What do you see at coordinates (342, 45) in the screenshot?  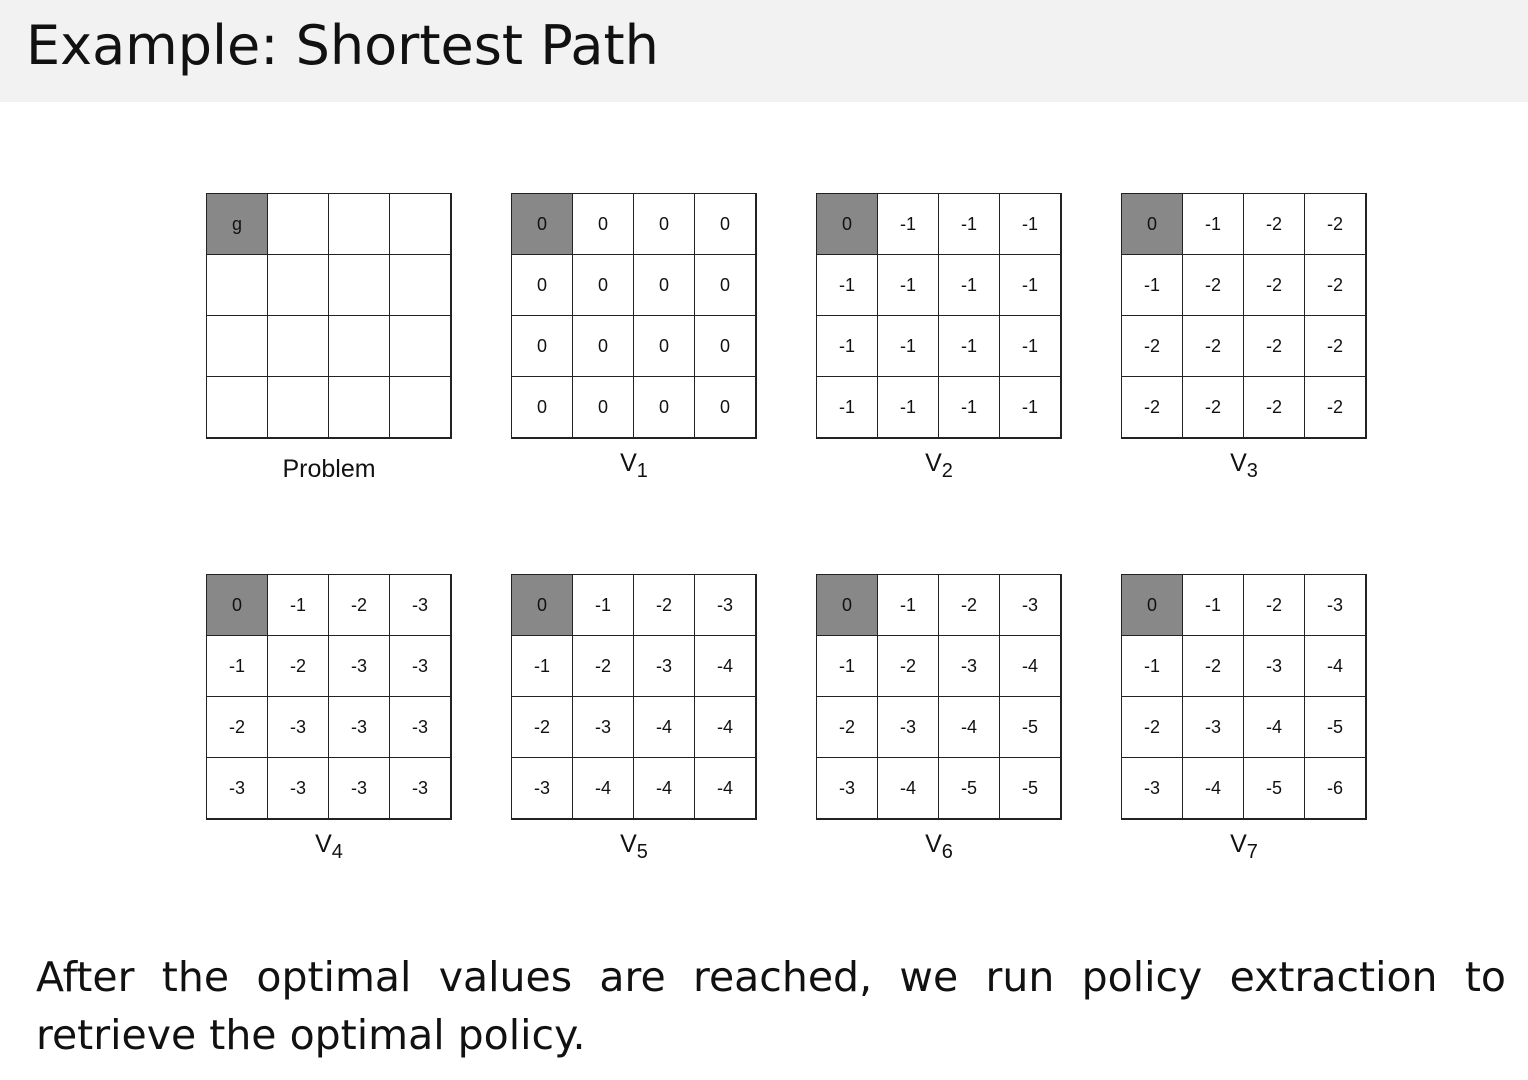 I see `slide-title: Example: Shortest Path` at bounding box center [342, 45].